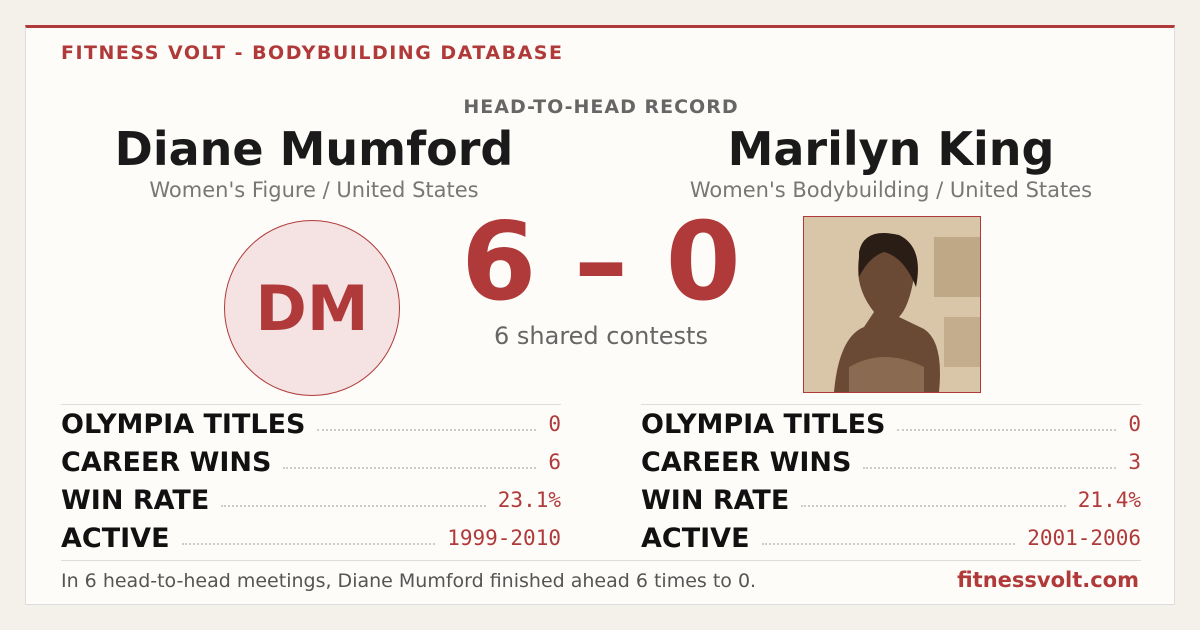 This screenshot has height=630, width=1200. What do you see at coordinates (314, 190) in the screenshot?
I see `left-division: Women's Figure / United States` at bounding box center [314, 190].